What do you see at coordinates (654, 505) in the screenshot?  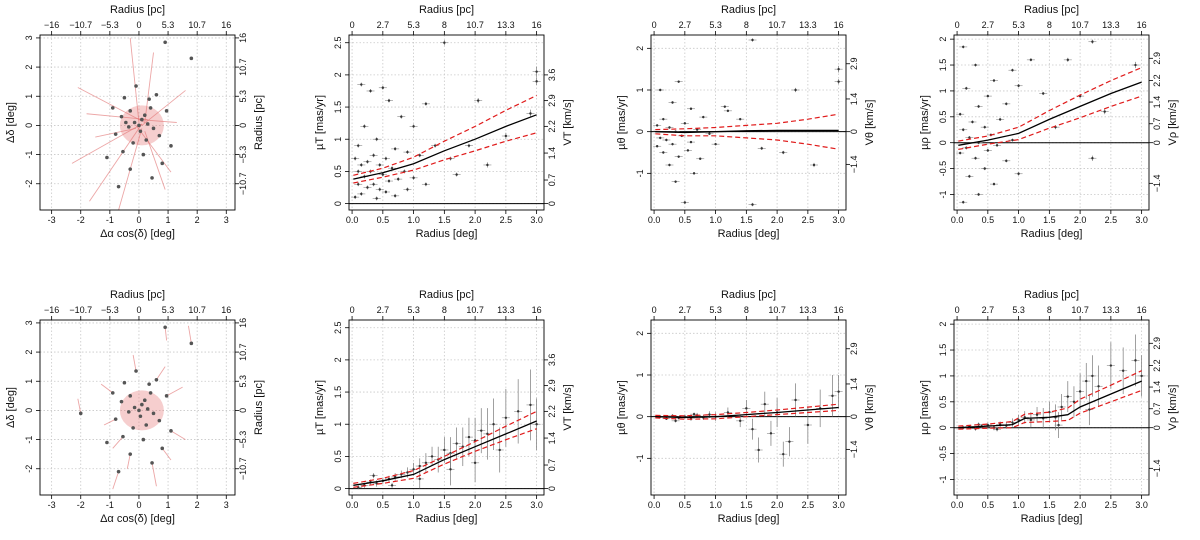 I see `x-tick-label: 0.0` at bounding box center [654, 505].